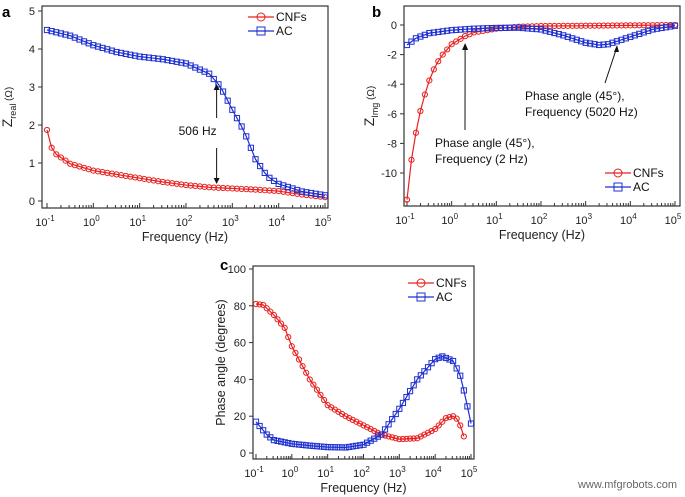 The height and width of the screenshot is (497, 685). What do you see at coordinates (230, 221) in the screenshot?
I see `x-tick-label: 10³` at bounding box center [230, 221].